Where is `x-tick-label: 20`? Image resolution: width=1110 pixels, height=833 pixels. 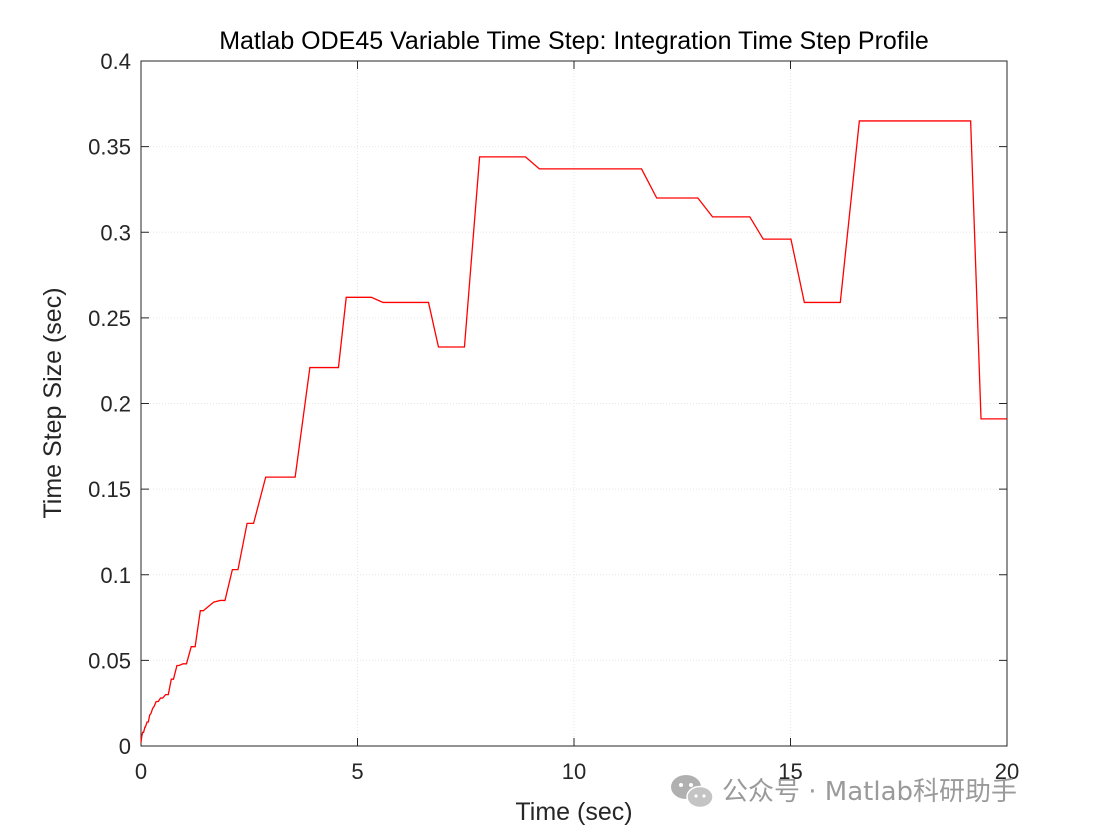
x-tick-label: 20 is located at coordinates (1007, 771).